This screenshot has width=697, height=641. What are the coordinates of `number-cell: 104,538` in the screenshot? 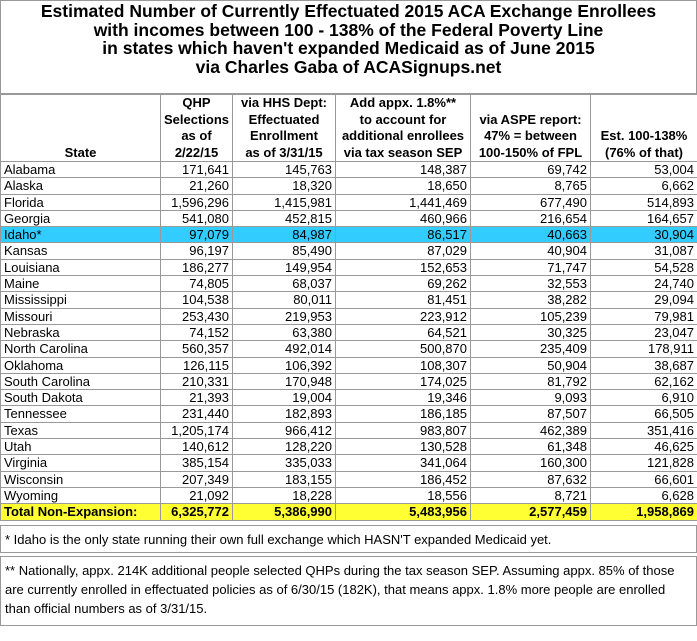 It's located at (196, 300).